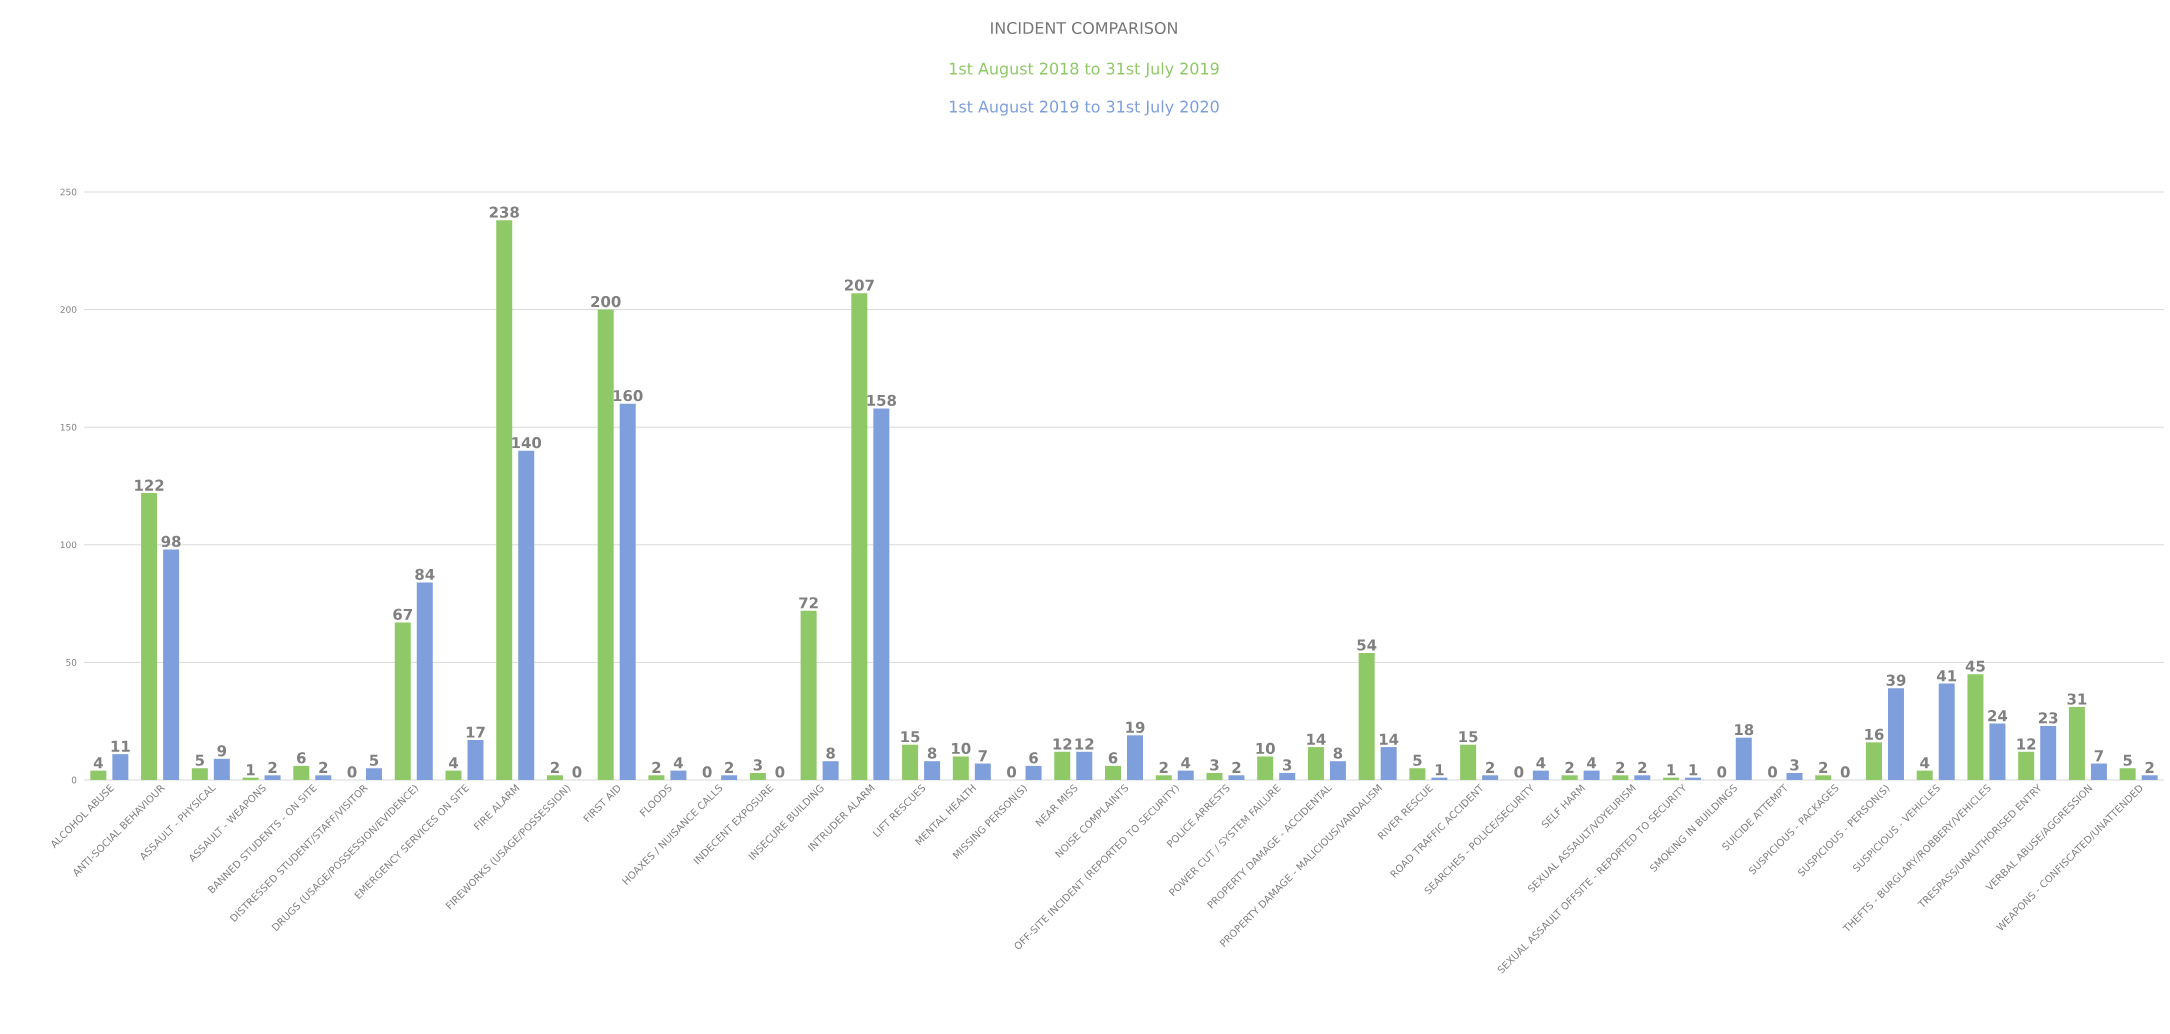 The image size is (2170, 1034). Describe the element at coordinates (171, 541) in the screenshot. I see `data-label: 98` at that location.